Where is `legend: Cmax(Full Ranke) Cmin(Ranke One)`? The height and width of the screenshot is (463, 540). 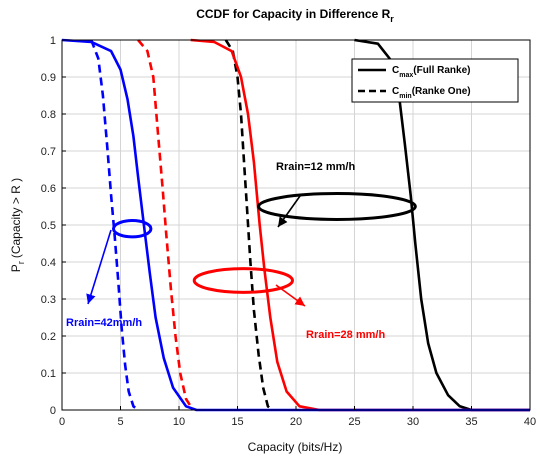
legend: Cmax(Full Ranke) Cmin(Ranke One) is located at coordinates (435, 80).